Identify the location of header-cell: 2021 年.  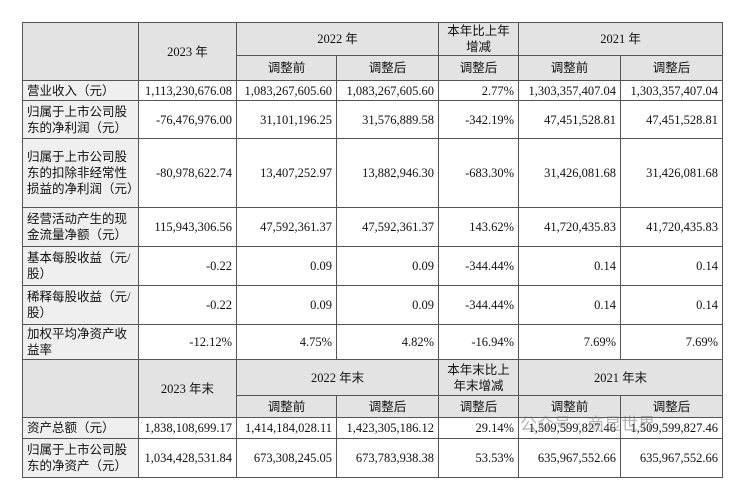
(621, 39).